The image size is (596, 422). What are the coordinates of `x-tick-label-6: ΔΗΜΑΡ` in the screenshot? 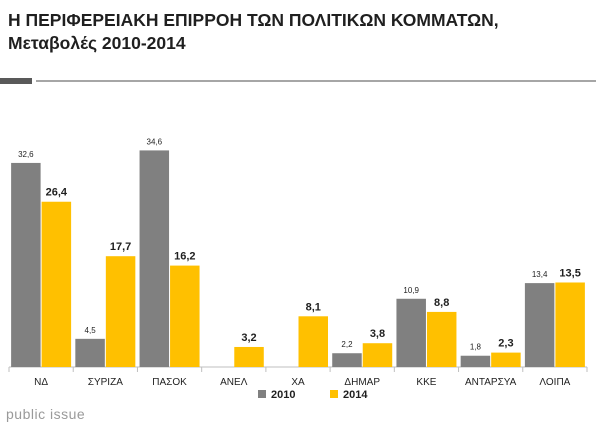 It's located at (362, 382).